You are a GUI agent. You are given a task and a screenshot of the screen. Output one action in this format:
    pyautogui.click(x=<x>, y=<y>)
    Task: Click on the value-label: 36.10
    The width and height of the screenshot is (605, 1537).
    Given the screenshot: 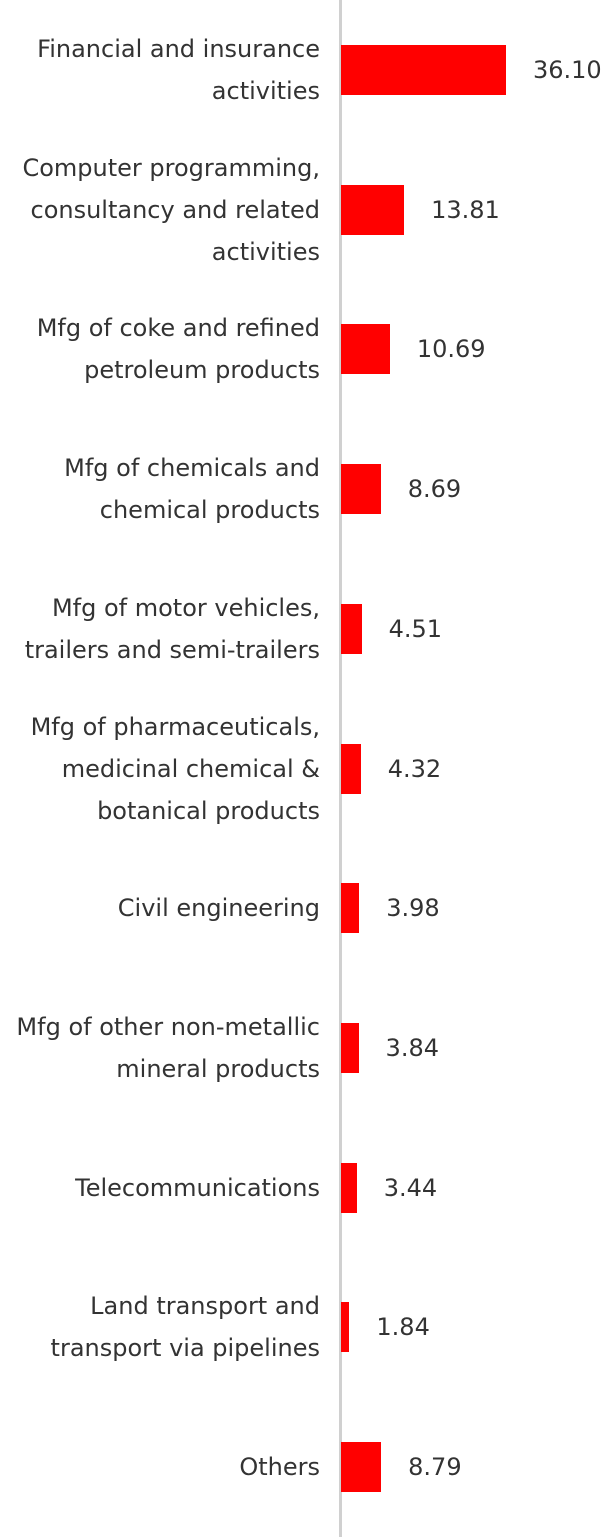 What is the action you would take?
    pyautogui.click(x=567, y=70)
    